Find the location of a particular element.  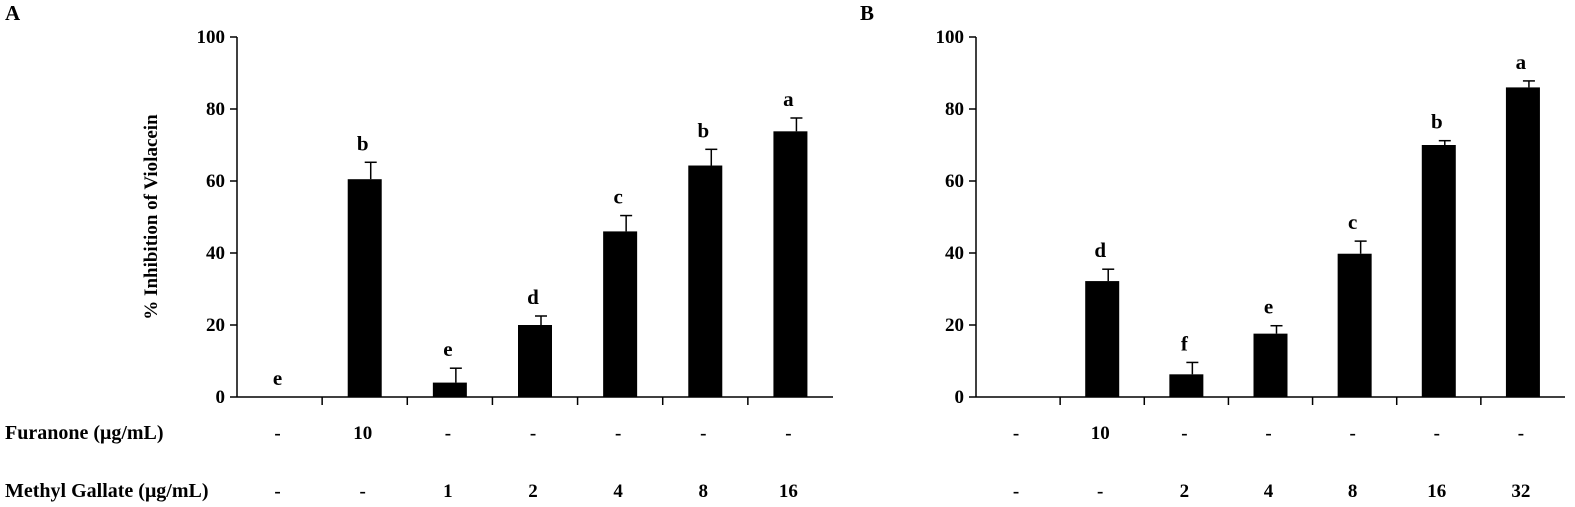

panel-a-y-tick-label: 60 is located at coordinates (215, 181).